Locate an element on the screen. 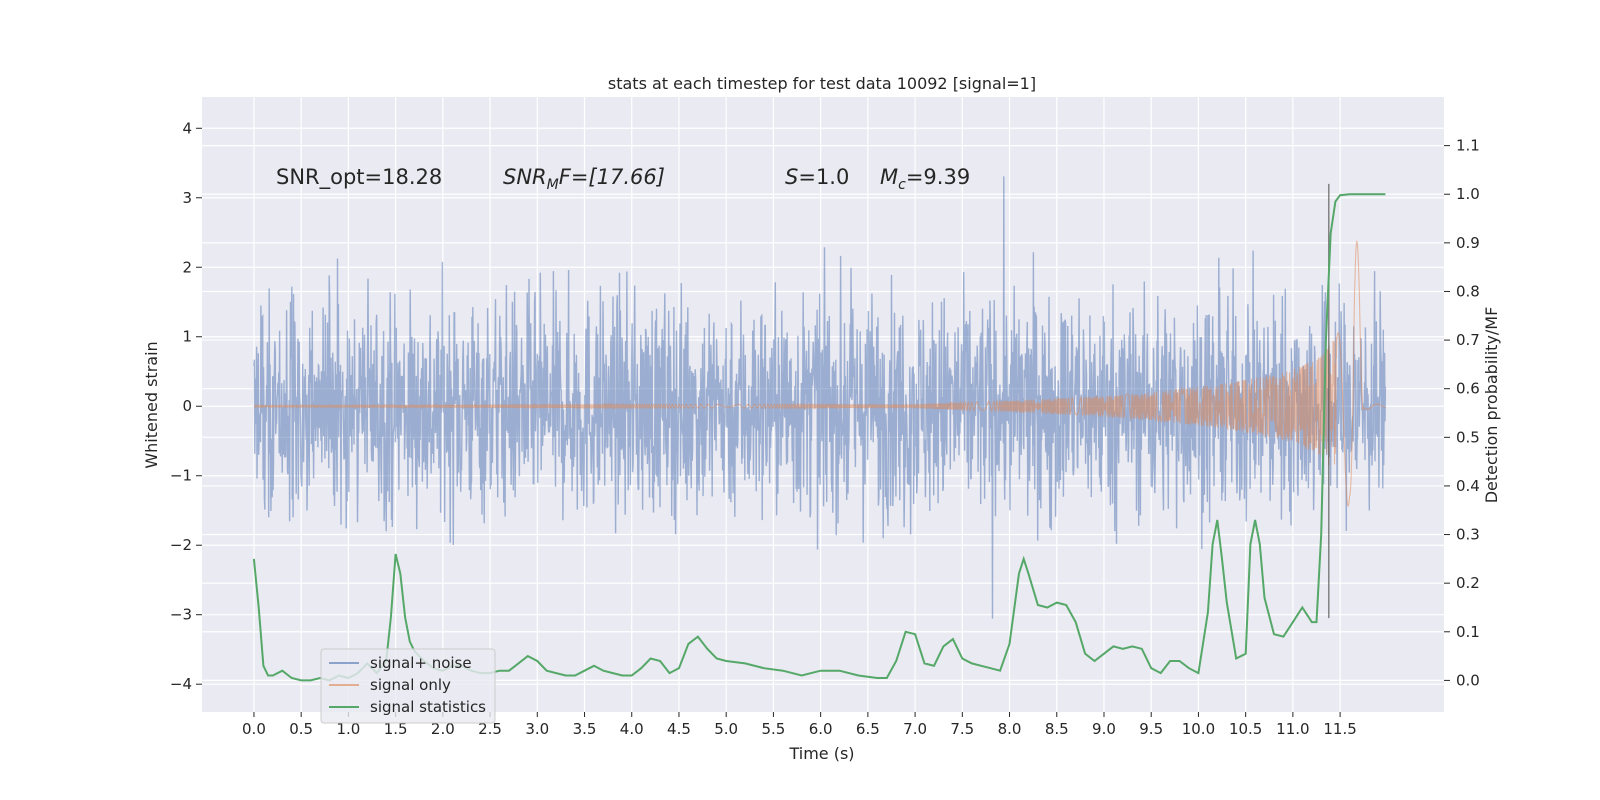 The height and width of the screenshot is (800, 1600). y-tick-label: 2 is located at coordinates (187, 267).